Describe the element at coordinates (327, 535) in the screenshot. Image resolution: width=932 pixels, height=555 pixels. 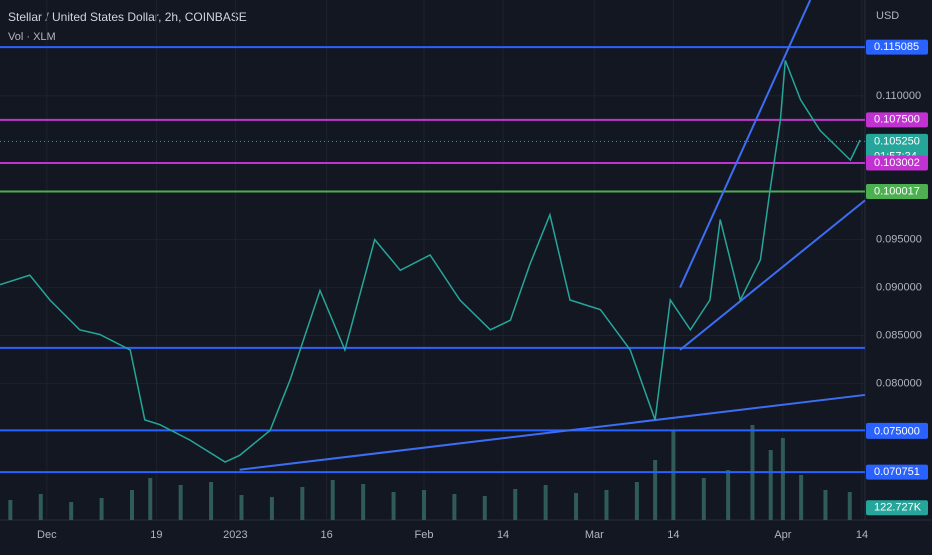
I see `x-tick-label: 16` at that location.